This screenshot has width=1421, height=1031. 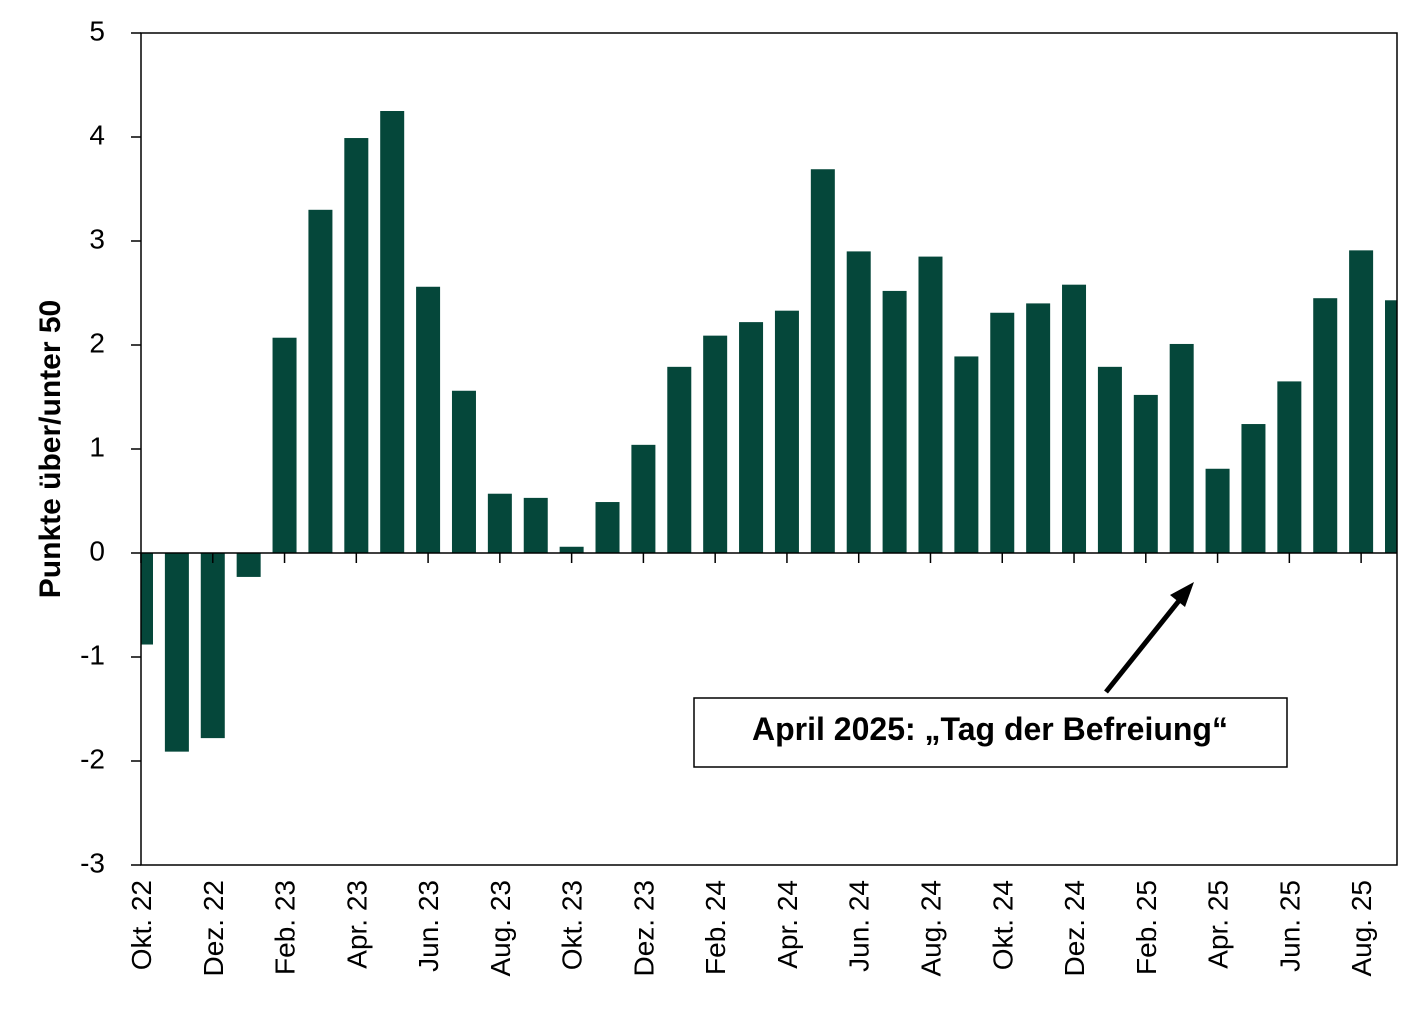 I want to click on x-tick-label: Aug. 25, so click(x=1361, y=928).